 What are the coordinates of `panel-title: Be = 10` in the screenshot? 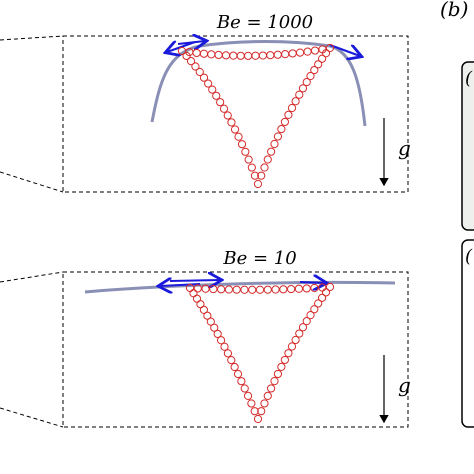 It's located at (259, 258).